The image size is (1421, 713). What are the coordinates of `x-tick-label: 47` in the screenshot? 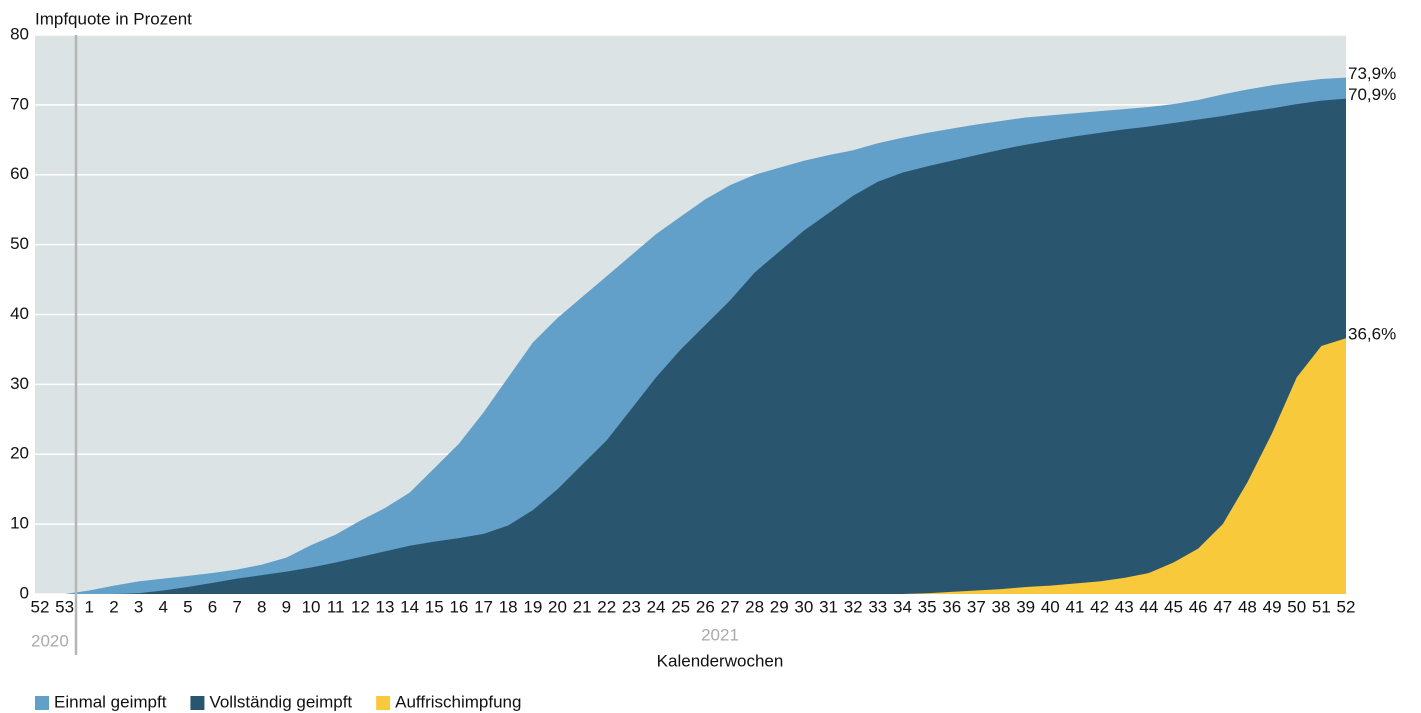 It's located at (1222, 606).